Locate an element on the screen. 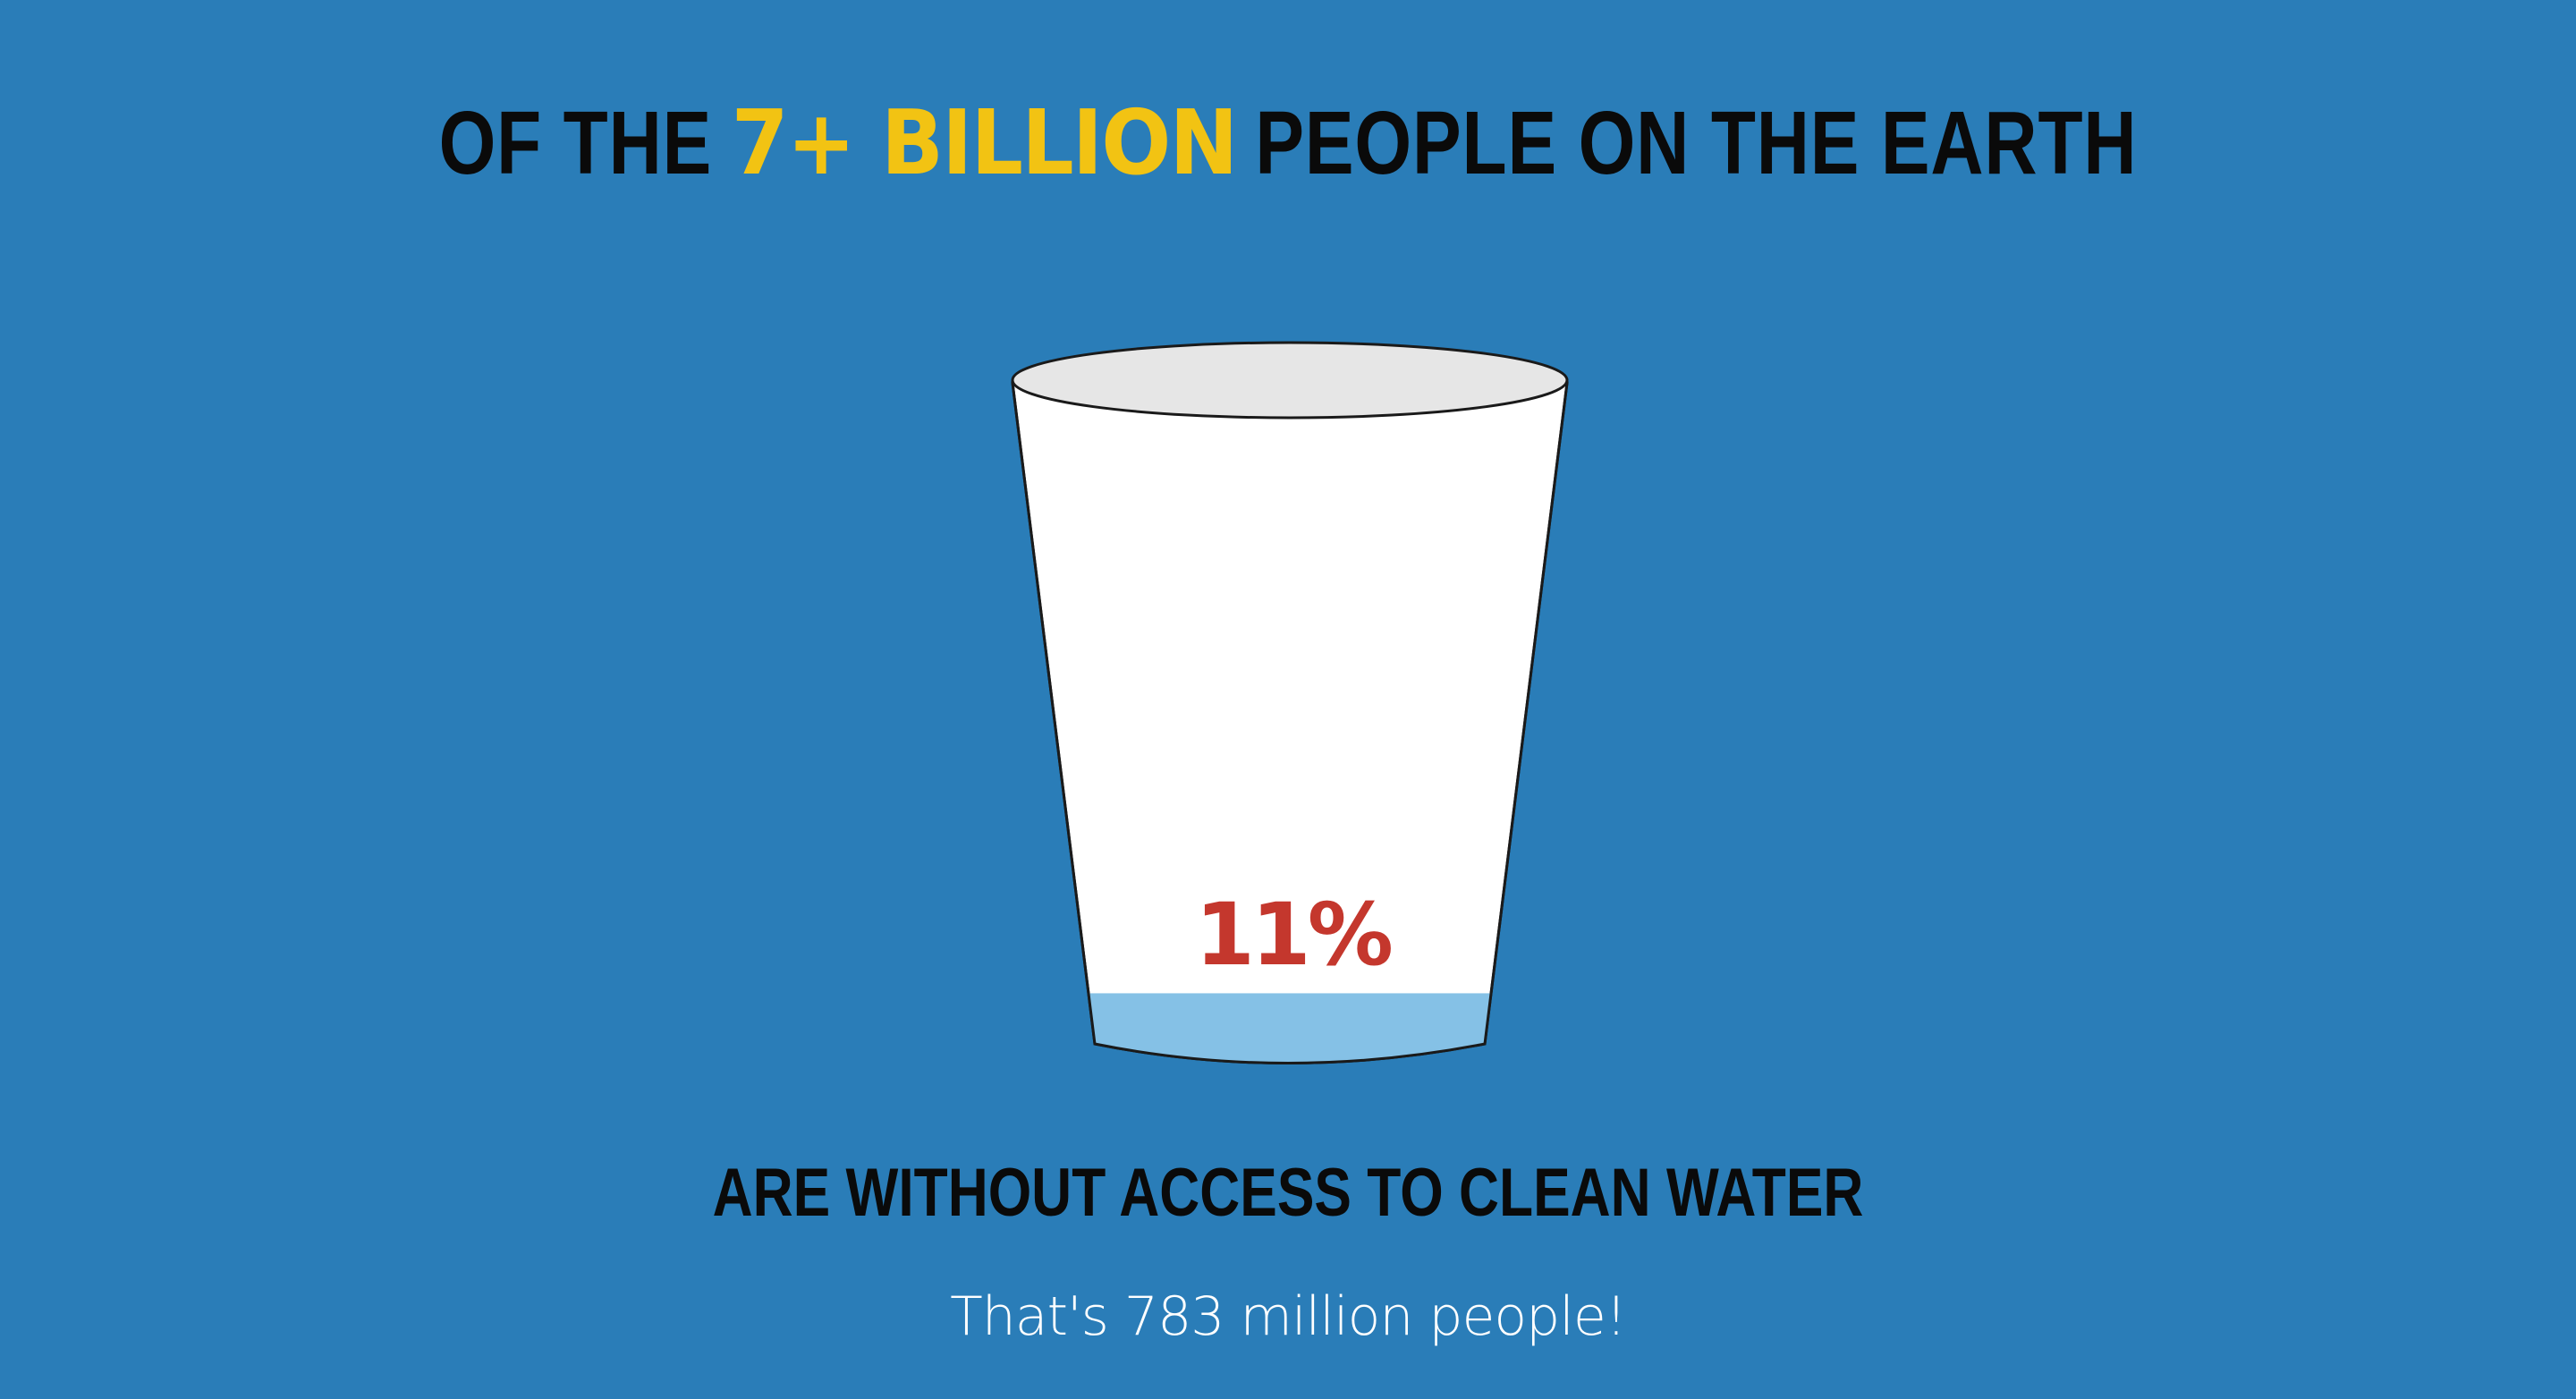  cup-rim is located at coordinates (1290, 380).